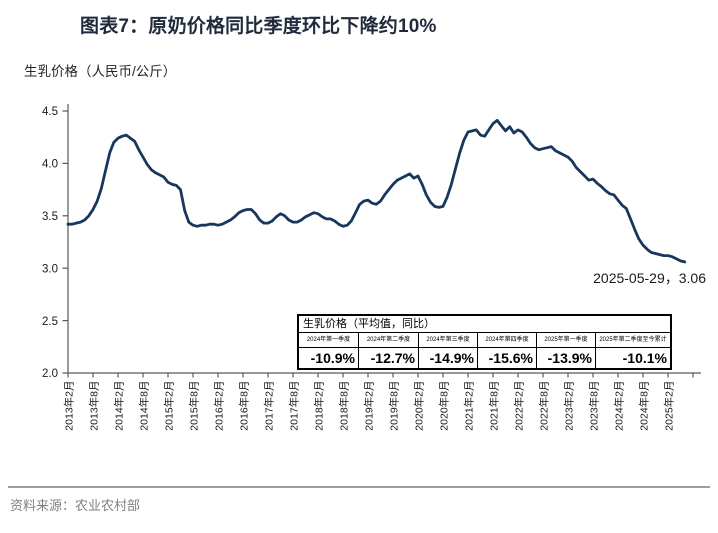  Describe the element at coordinates (369, 406) in the screenshot. I see `x-tick-label: 2019年2月` at that location.